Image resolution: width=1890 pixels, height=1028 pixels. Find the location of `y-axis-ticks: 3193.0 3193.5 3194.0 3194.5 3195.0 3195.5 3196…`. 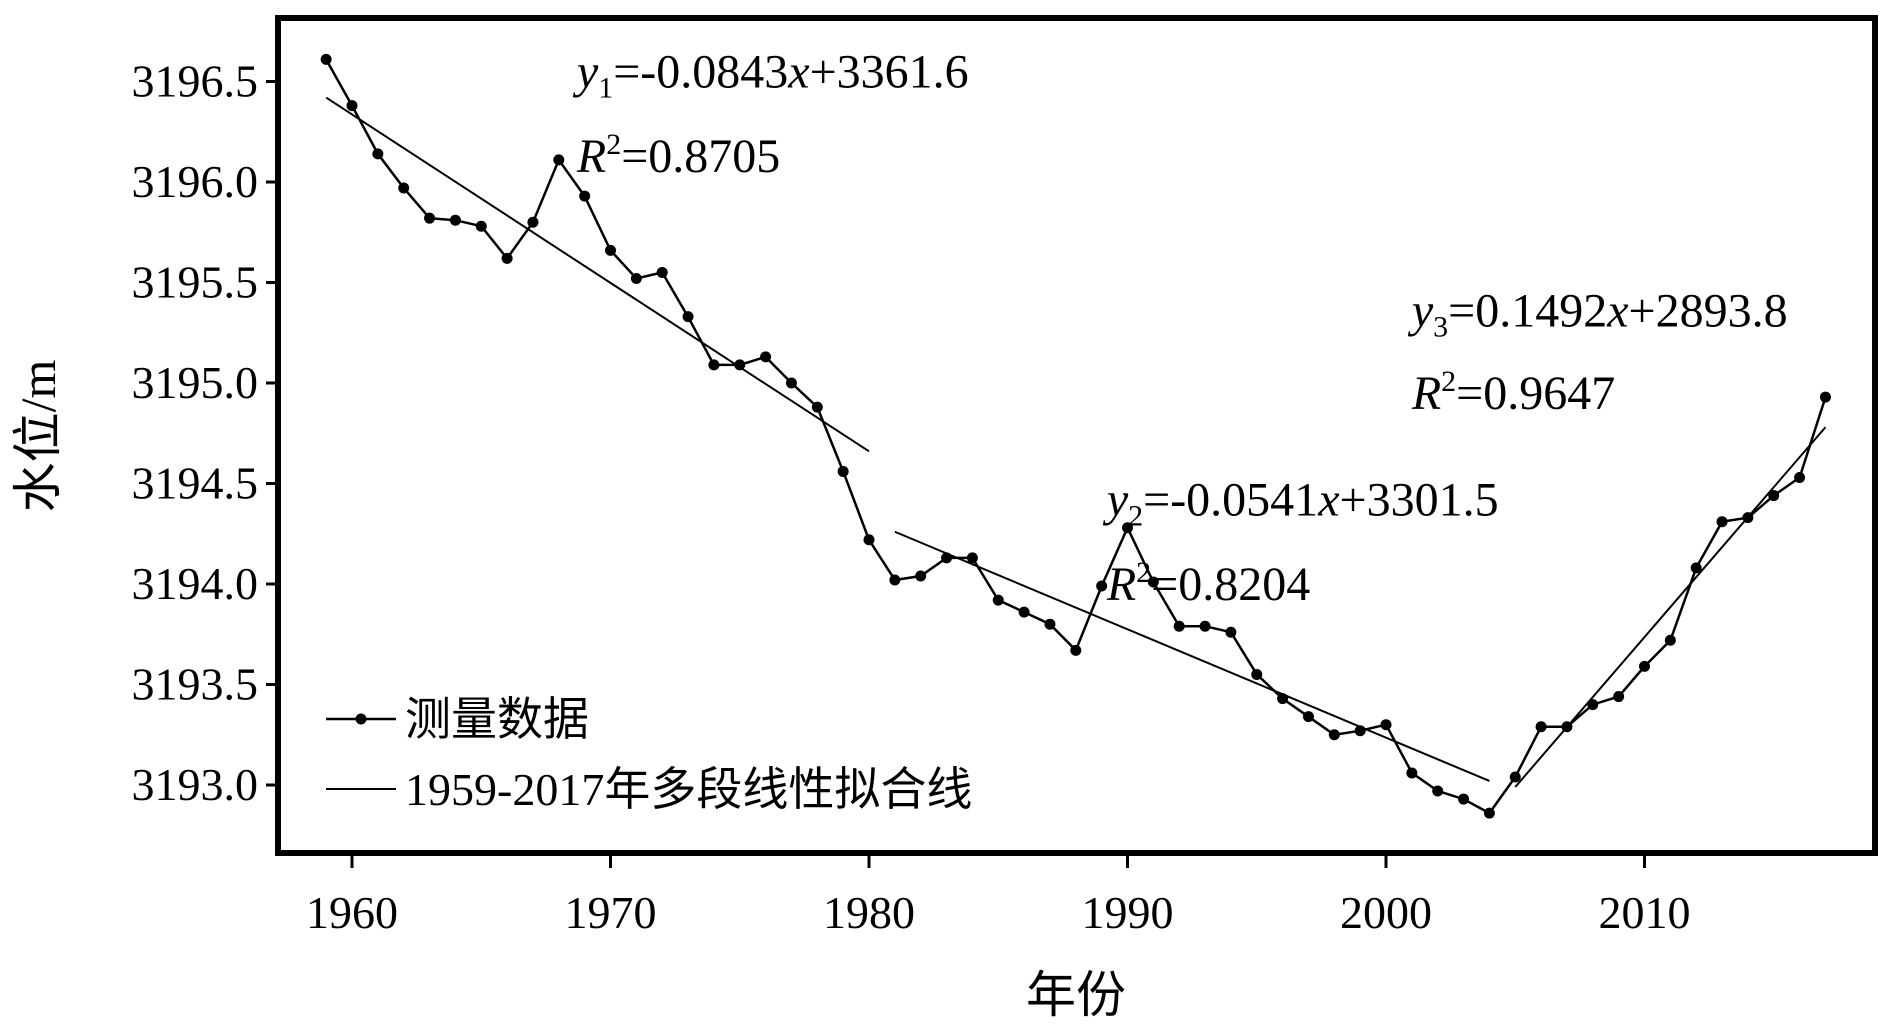

y-axis-ticks: 3193.0 3193.5 3194.0 3194.5 3195.0 3195.5 3196… is located at coordinates (205, 433).